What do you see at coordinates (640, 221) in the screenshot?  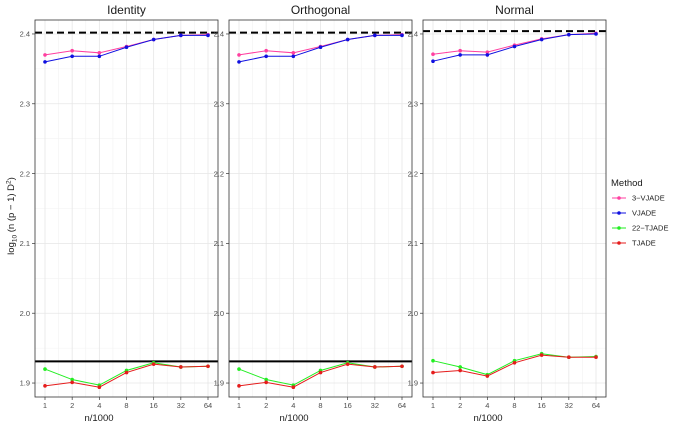 I see `legend-items: 3−VJADE VJADE 22−TJADE TJADE` at bounding box center [640, 221].